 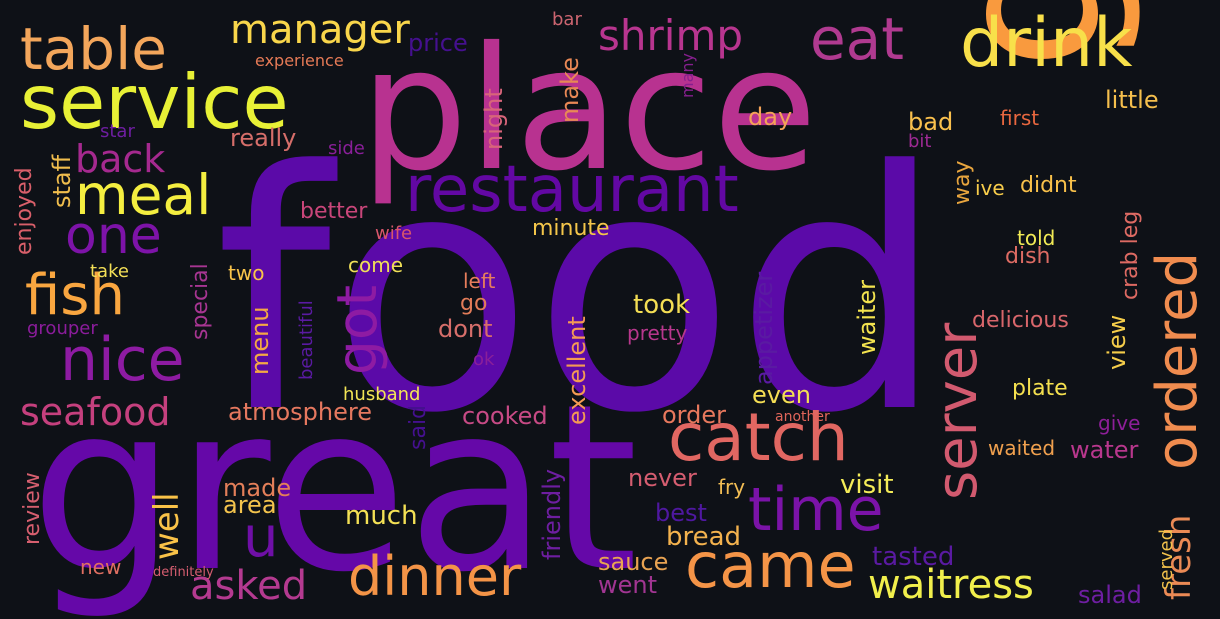 What do you see at coordinates (867, 485) in the screenshot?
I see `word-visit: visit` at bounding box center [867, 485].